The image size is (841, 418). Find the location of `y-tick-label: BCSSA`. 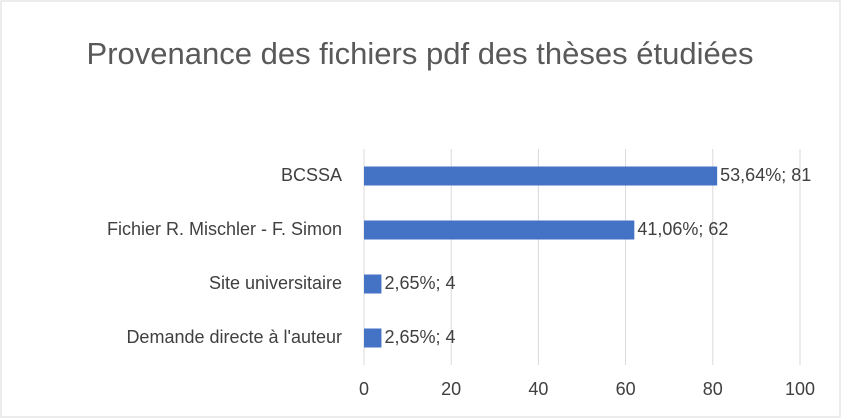

y-tick-label: BCSSA is located at coordinates (311, 175).